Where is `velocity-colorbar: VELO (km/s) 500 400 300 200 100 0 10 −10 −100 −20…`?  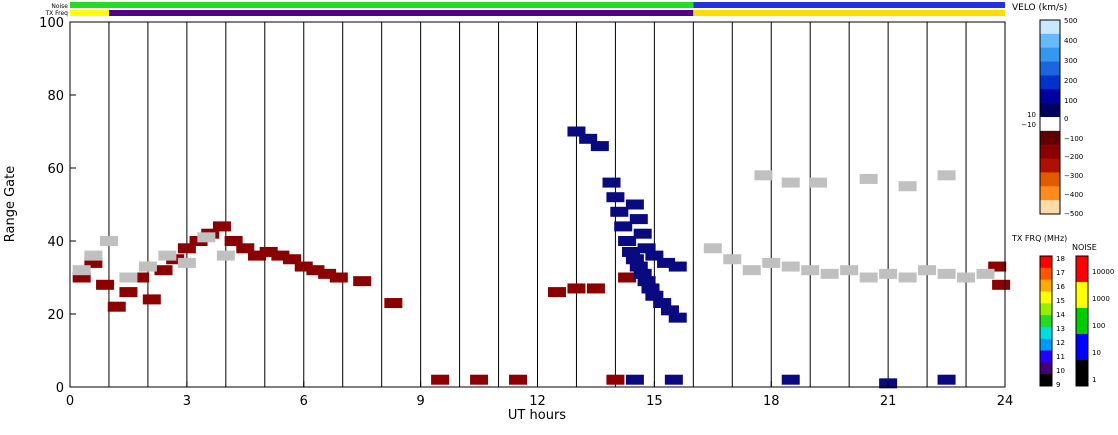 velocity-colorbar: VELO (km/s) 500 400 300 200 100 0 10 −10 −100 −20… is located at coordinates (1047, 110).